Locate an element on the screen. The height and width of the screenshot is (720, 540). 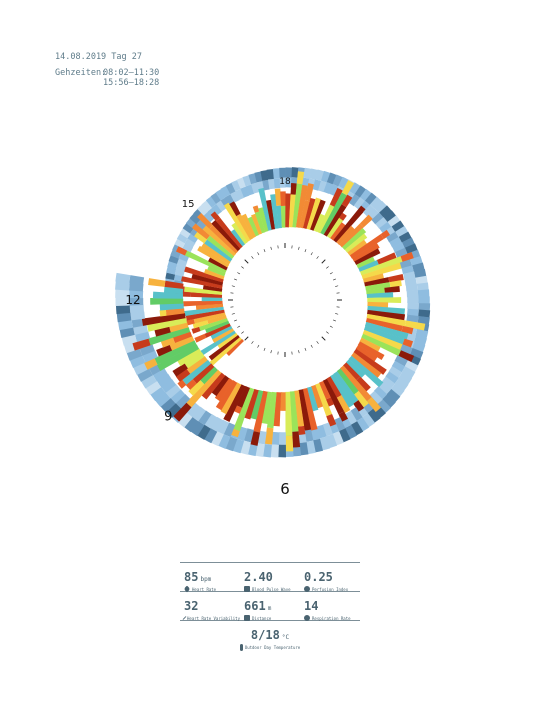
walking-time-2: 15:56–18:28 is located at coordinates (131, 83).